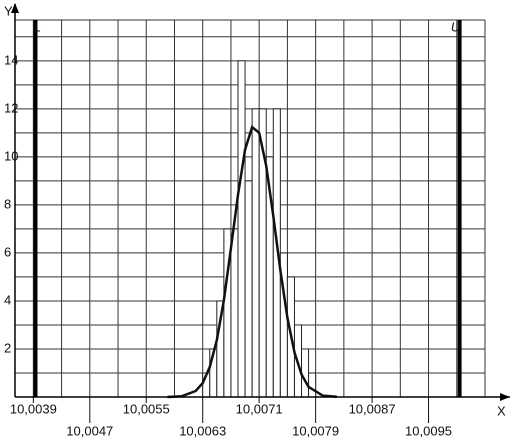 The width and height of the screenshot is (517, 444). I want to click on y-tick-label: 14, so click(11, 59).